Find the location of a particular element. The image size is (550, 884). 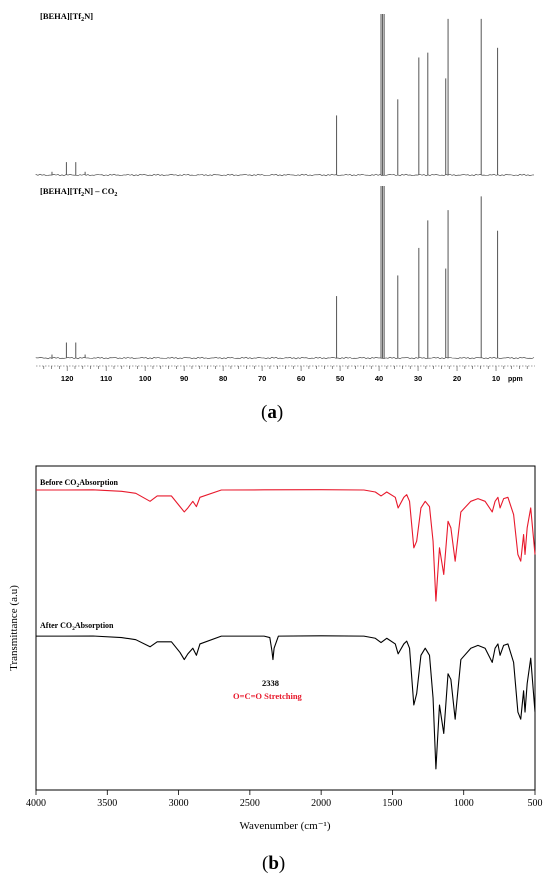

ftir-x-axis-label: Wavenumber (cm⁻¹) is located at coordinates (285, 826).